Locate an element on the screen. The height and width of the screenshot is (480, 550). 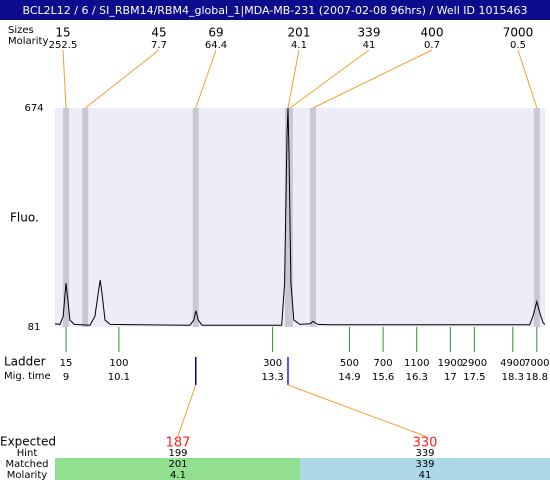
mig-label: Mig. time is located at coordinates (27, 376).